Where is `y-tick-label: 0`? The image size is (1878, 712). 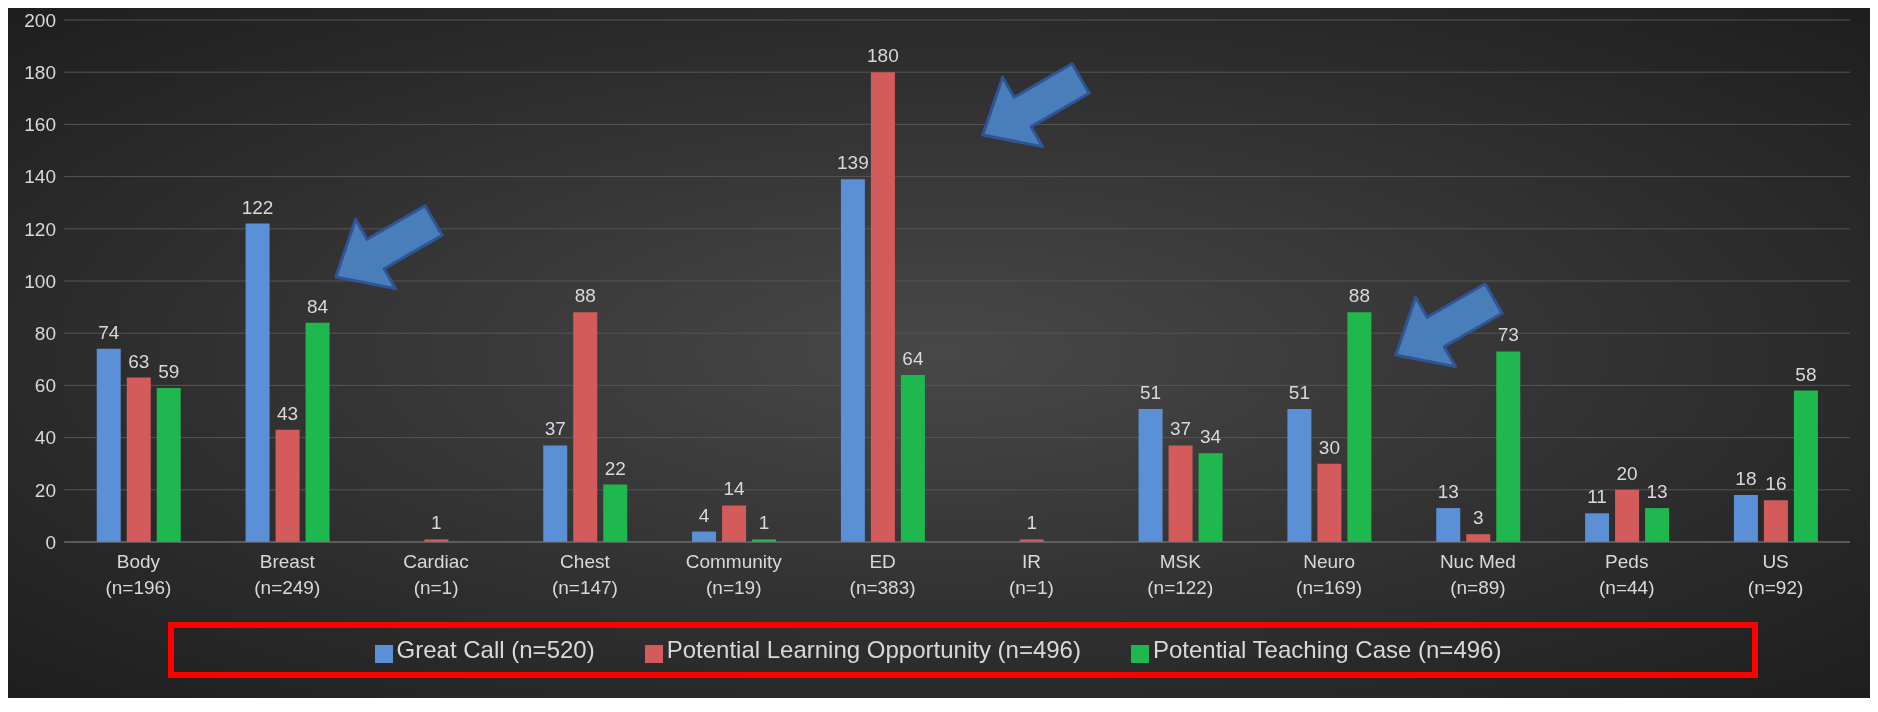 y-tick-label: 0 is located at coordinates (50, 542).